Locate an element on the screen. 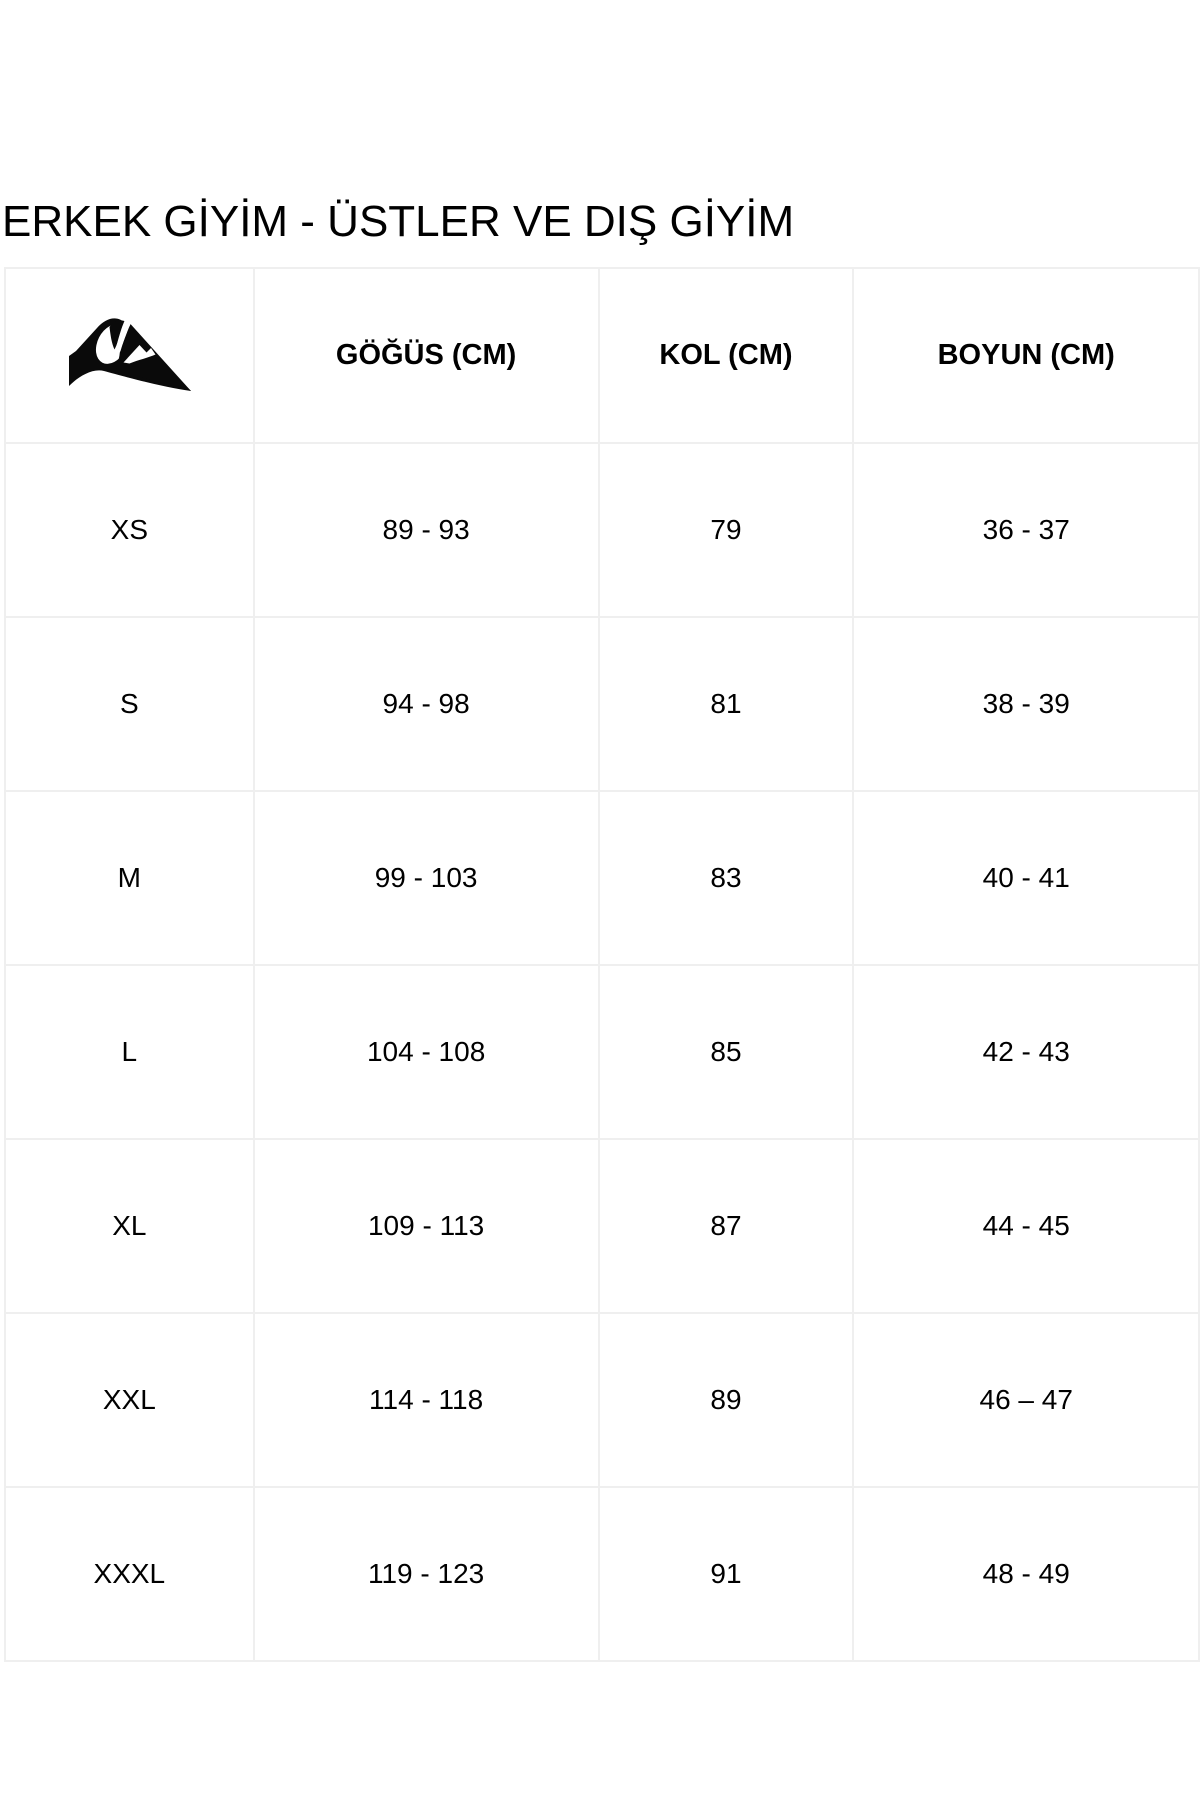 The image size is (1200, 1800). size-cell: XL is located at coordinates (129, 1226).